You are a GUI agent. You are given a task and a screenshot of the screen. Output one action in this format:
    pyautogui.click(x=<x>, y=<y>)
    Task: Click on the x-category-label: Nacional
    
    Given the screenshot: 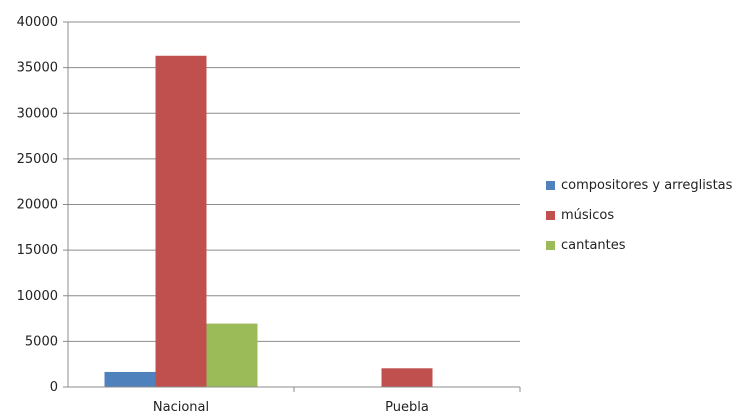 What is the action you would take?
    pyautogui.click(x=181, y=407)
    